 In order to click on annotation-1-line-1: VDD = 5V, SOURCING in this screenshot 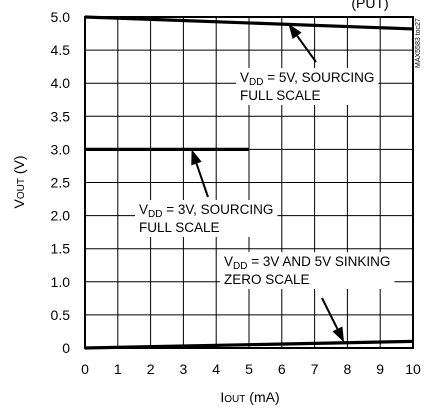, I will do `click(307, 79)`.